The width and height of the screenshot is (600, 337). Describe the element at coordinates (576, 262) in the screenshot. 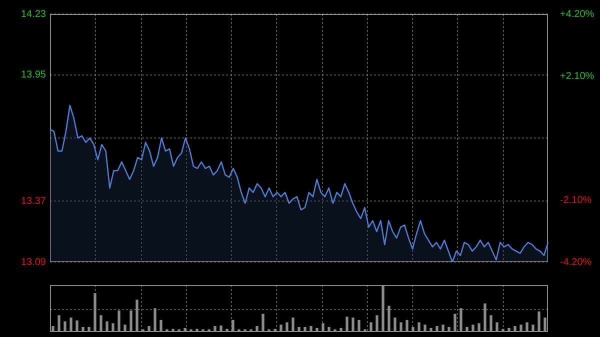

I see `y2-tick-label: -4.20%` at that location.